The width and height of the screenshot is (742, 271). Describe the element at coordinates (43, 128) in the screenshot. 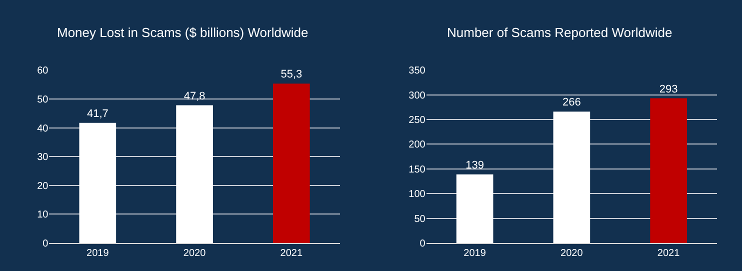

I see `y-tick-label: 40` at that location.